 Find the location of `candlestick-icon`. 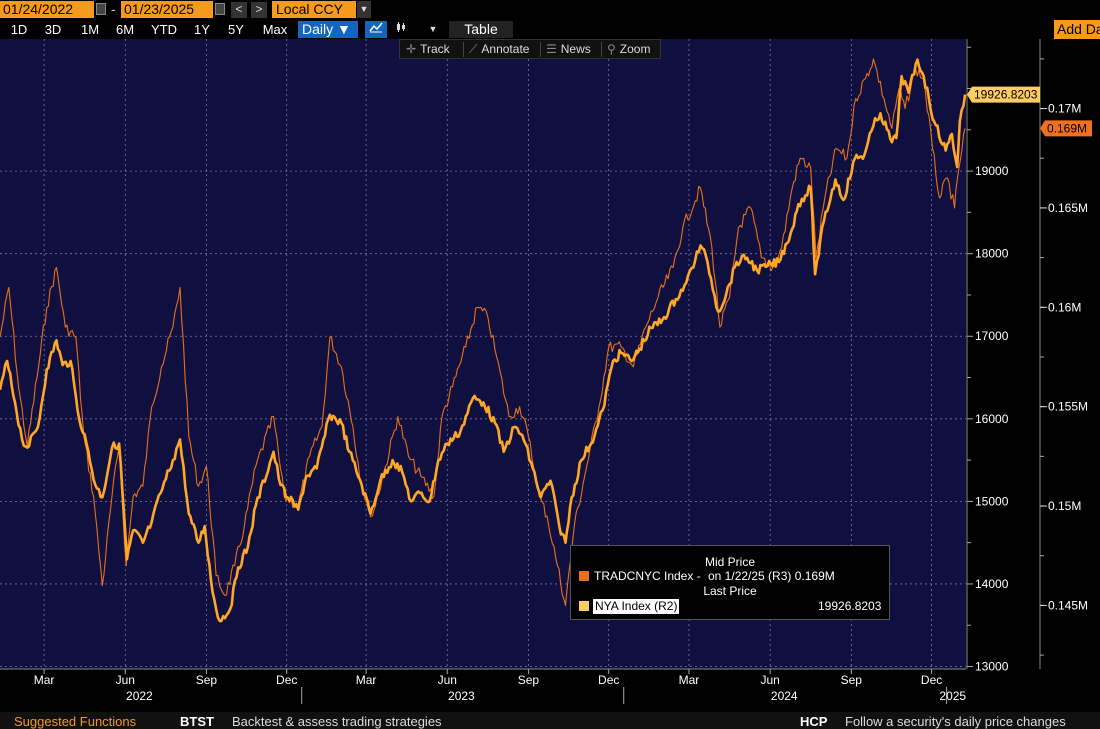

candlestick-icon is located at coordinates (401, 29).